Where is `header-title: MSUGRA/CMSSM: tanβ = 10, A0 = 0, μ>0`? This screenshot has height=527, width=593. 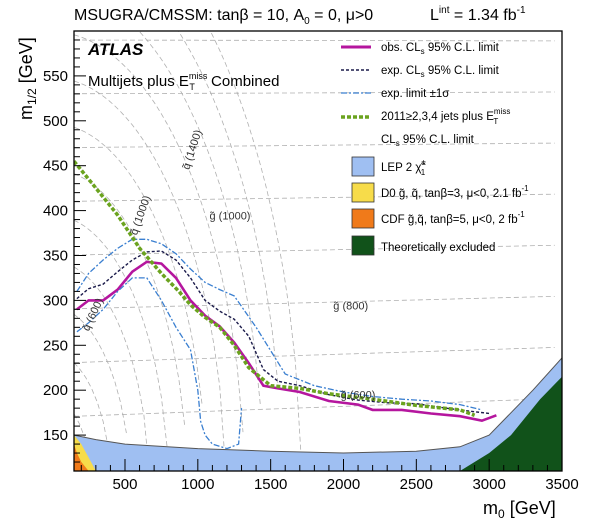
header-title: MSUGRA/CMSSM: tanβ = 10, A0 = 0, μ>0 is located at coordinates (223, 17).